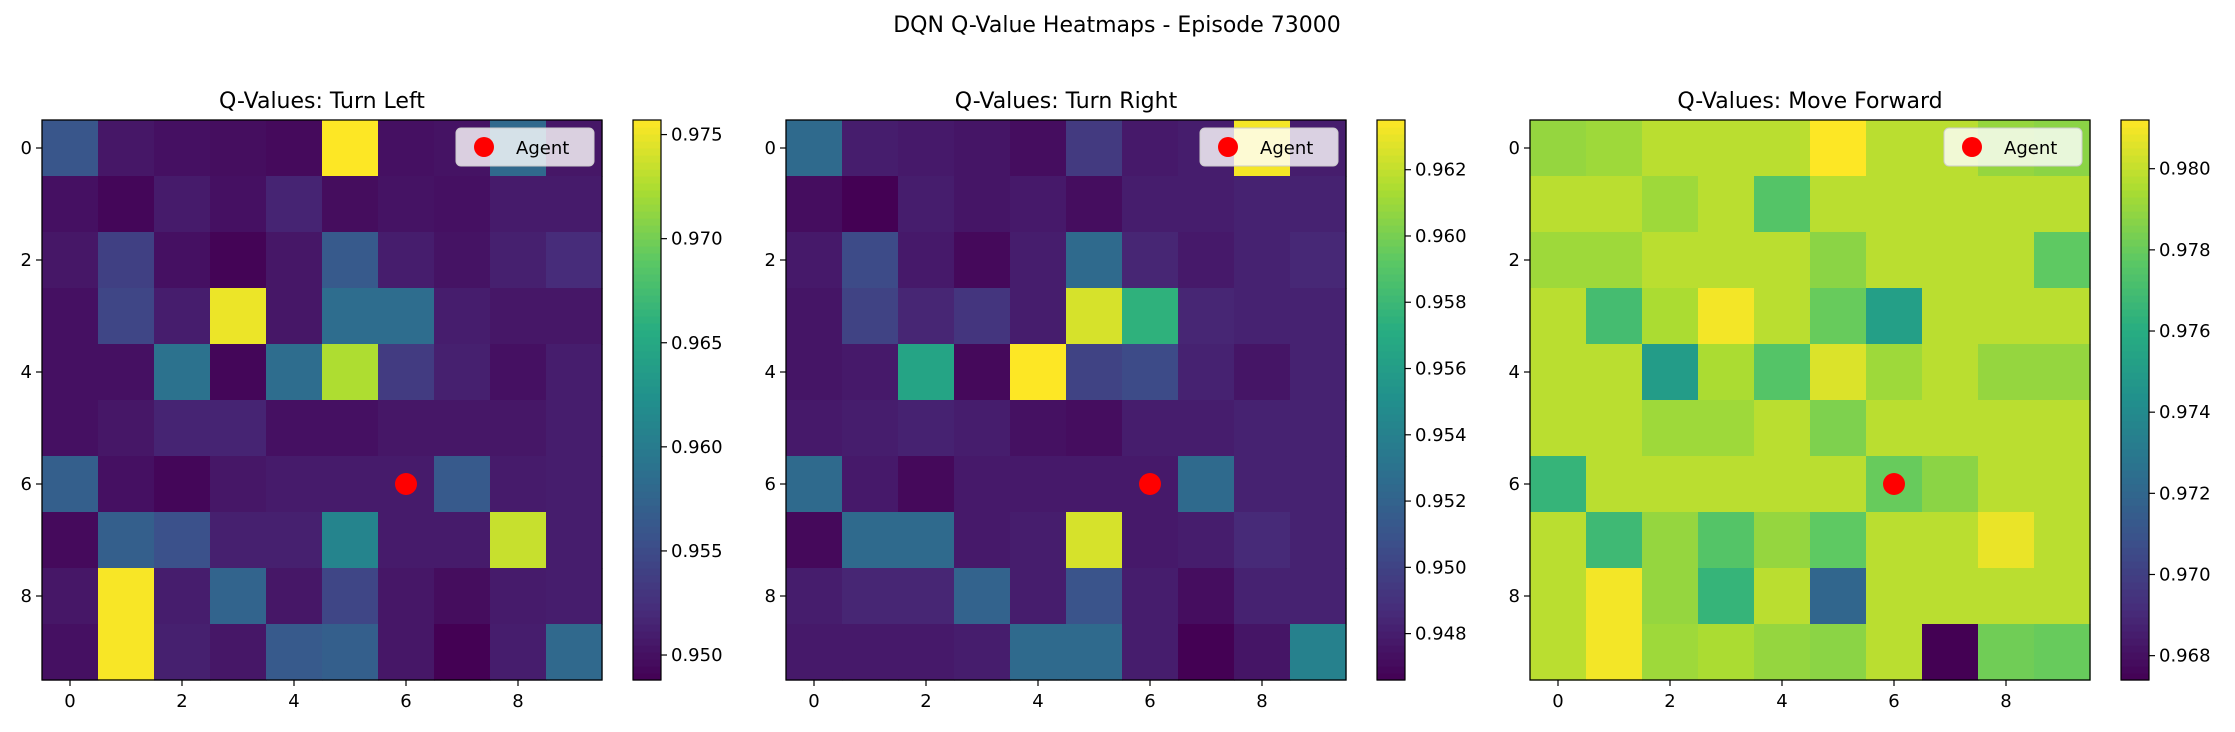 The height and width of the screenshot is (732, 2235). Describe the element at coordinates (1261, 701) in the screenshot. I see `x-tick-label: 8` at that location.